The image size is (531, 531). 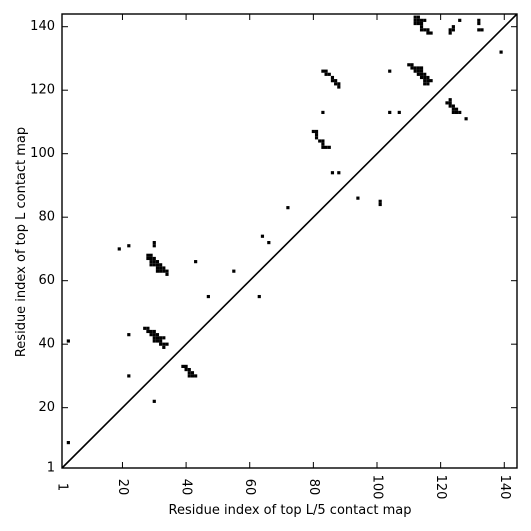 What do you see at coordinates (62, 487) in the screenshot?
I see `x-tick-label: 1` at bounding box center [62, 487].